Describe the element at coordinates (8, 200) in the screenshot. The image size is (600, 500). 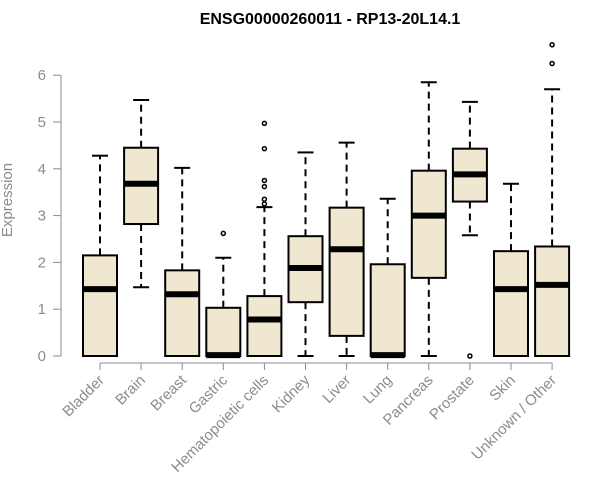
I see `y-axis-label: Expression` at that location.